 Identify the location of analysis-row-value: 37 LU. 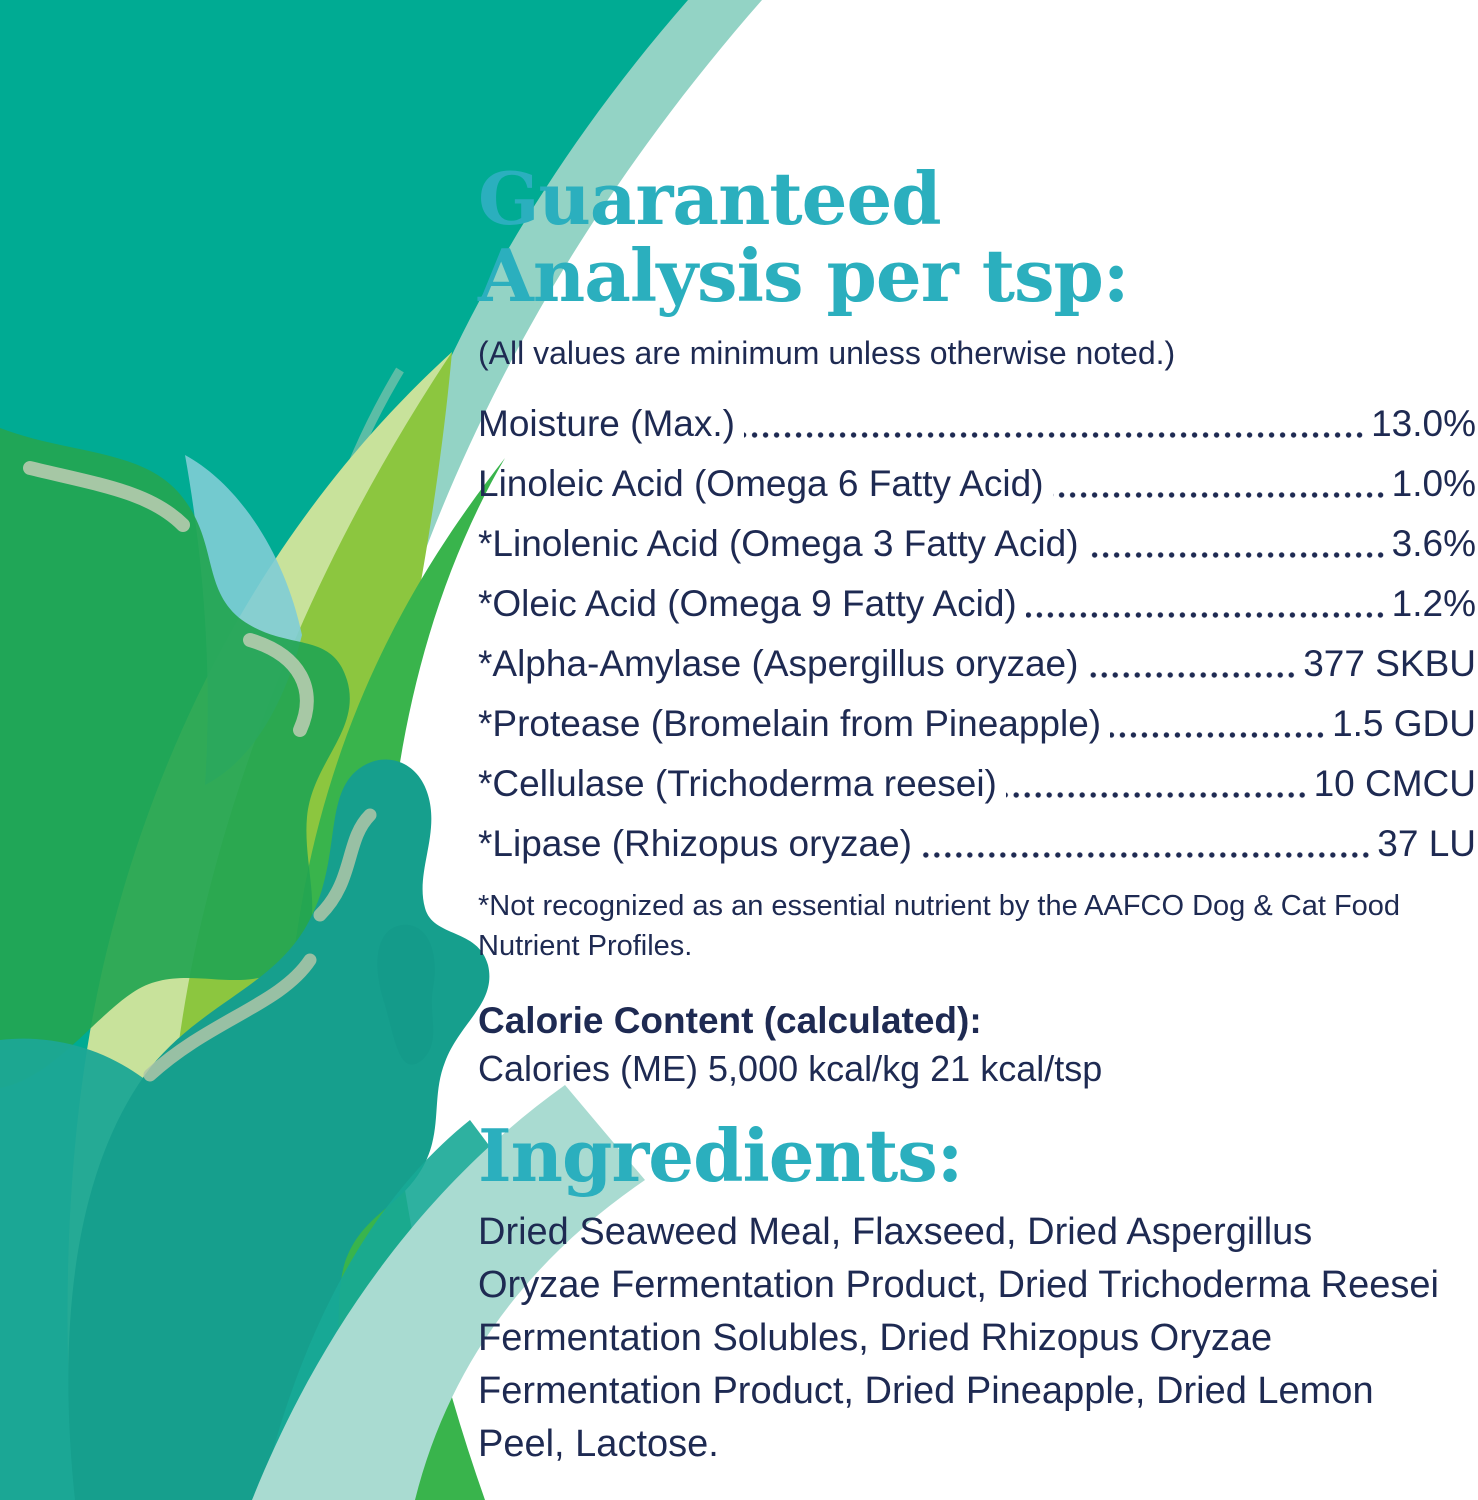
(1426, 844).